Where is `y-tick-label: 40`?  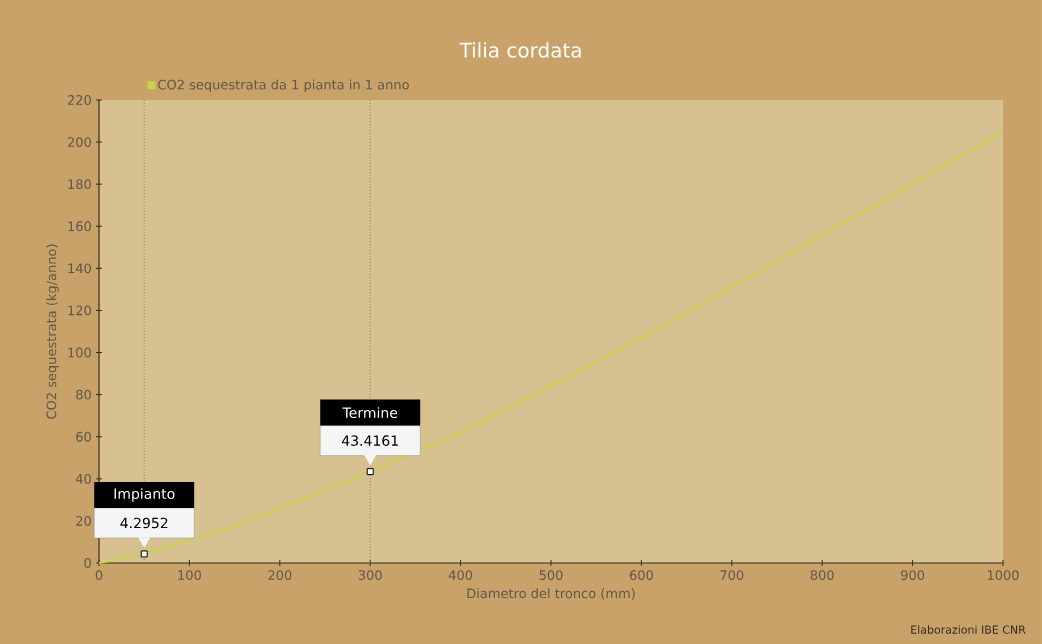
y-tick-label: 40 is located at coordinates (83, 478).